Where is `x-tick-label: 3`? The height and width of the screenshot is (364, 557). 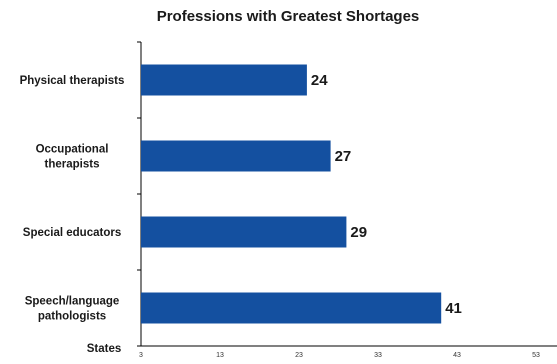
x-tick-label: 3 is located at coordinates (141, 355).